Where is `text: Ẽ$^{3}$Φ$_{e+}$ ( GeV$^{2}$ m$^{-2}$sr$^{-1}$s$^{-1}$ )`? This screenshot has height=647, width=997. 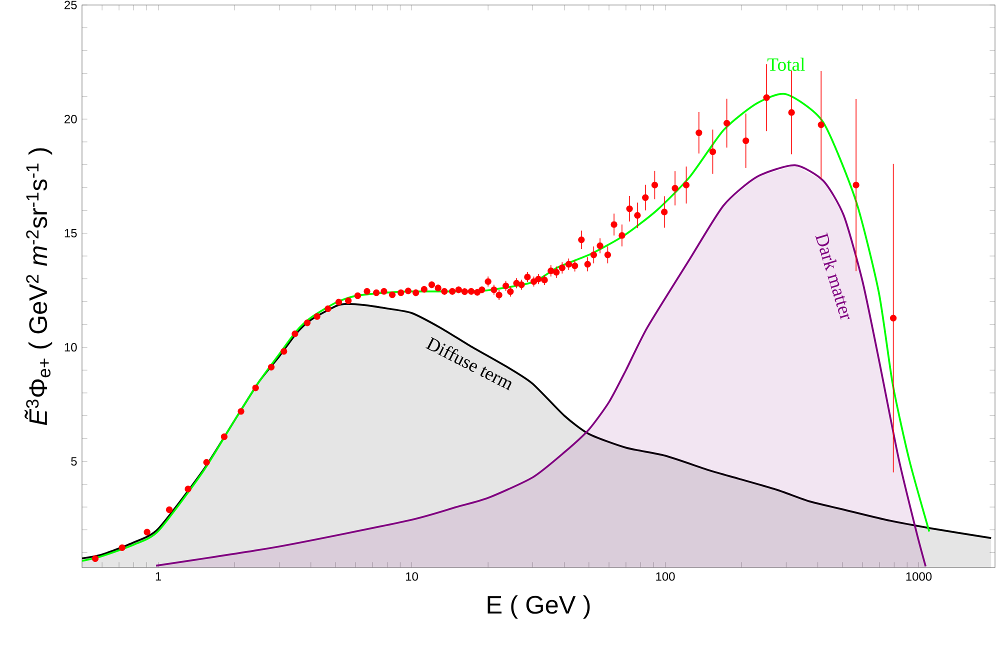 text: Ẽ$^{3}$Φ$_{e+}$ ( GeV$^{2}$ m$^{-2}$sr$^{-1}$s$^{-1}$ ) is located at coordinates (38, 287).